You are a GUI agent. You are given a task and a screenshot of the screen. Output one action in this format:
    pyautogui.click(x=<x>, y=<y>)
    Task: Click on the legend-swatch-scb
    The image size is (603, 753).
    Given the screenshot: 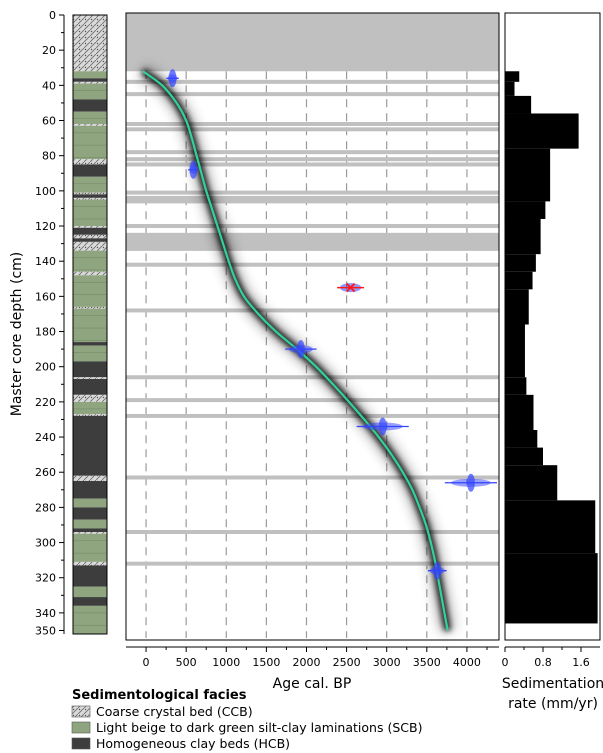 What is the action you would take?
    pyautogui.click(x=81, y=727)
    